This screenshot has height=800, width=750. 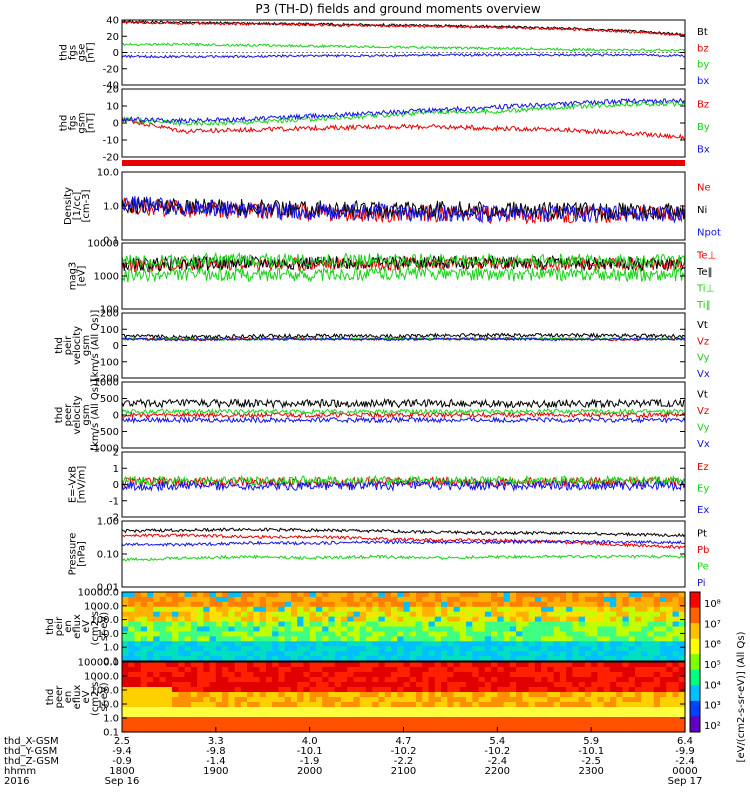 What do you see at coordinates (310, 741) in the screenshot?
I see `xaxis-value: 4.0` at bounding box center [310, 741].